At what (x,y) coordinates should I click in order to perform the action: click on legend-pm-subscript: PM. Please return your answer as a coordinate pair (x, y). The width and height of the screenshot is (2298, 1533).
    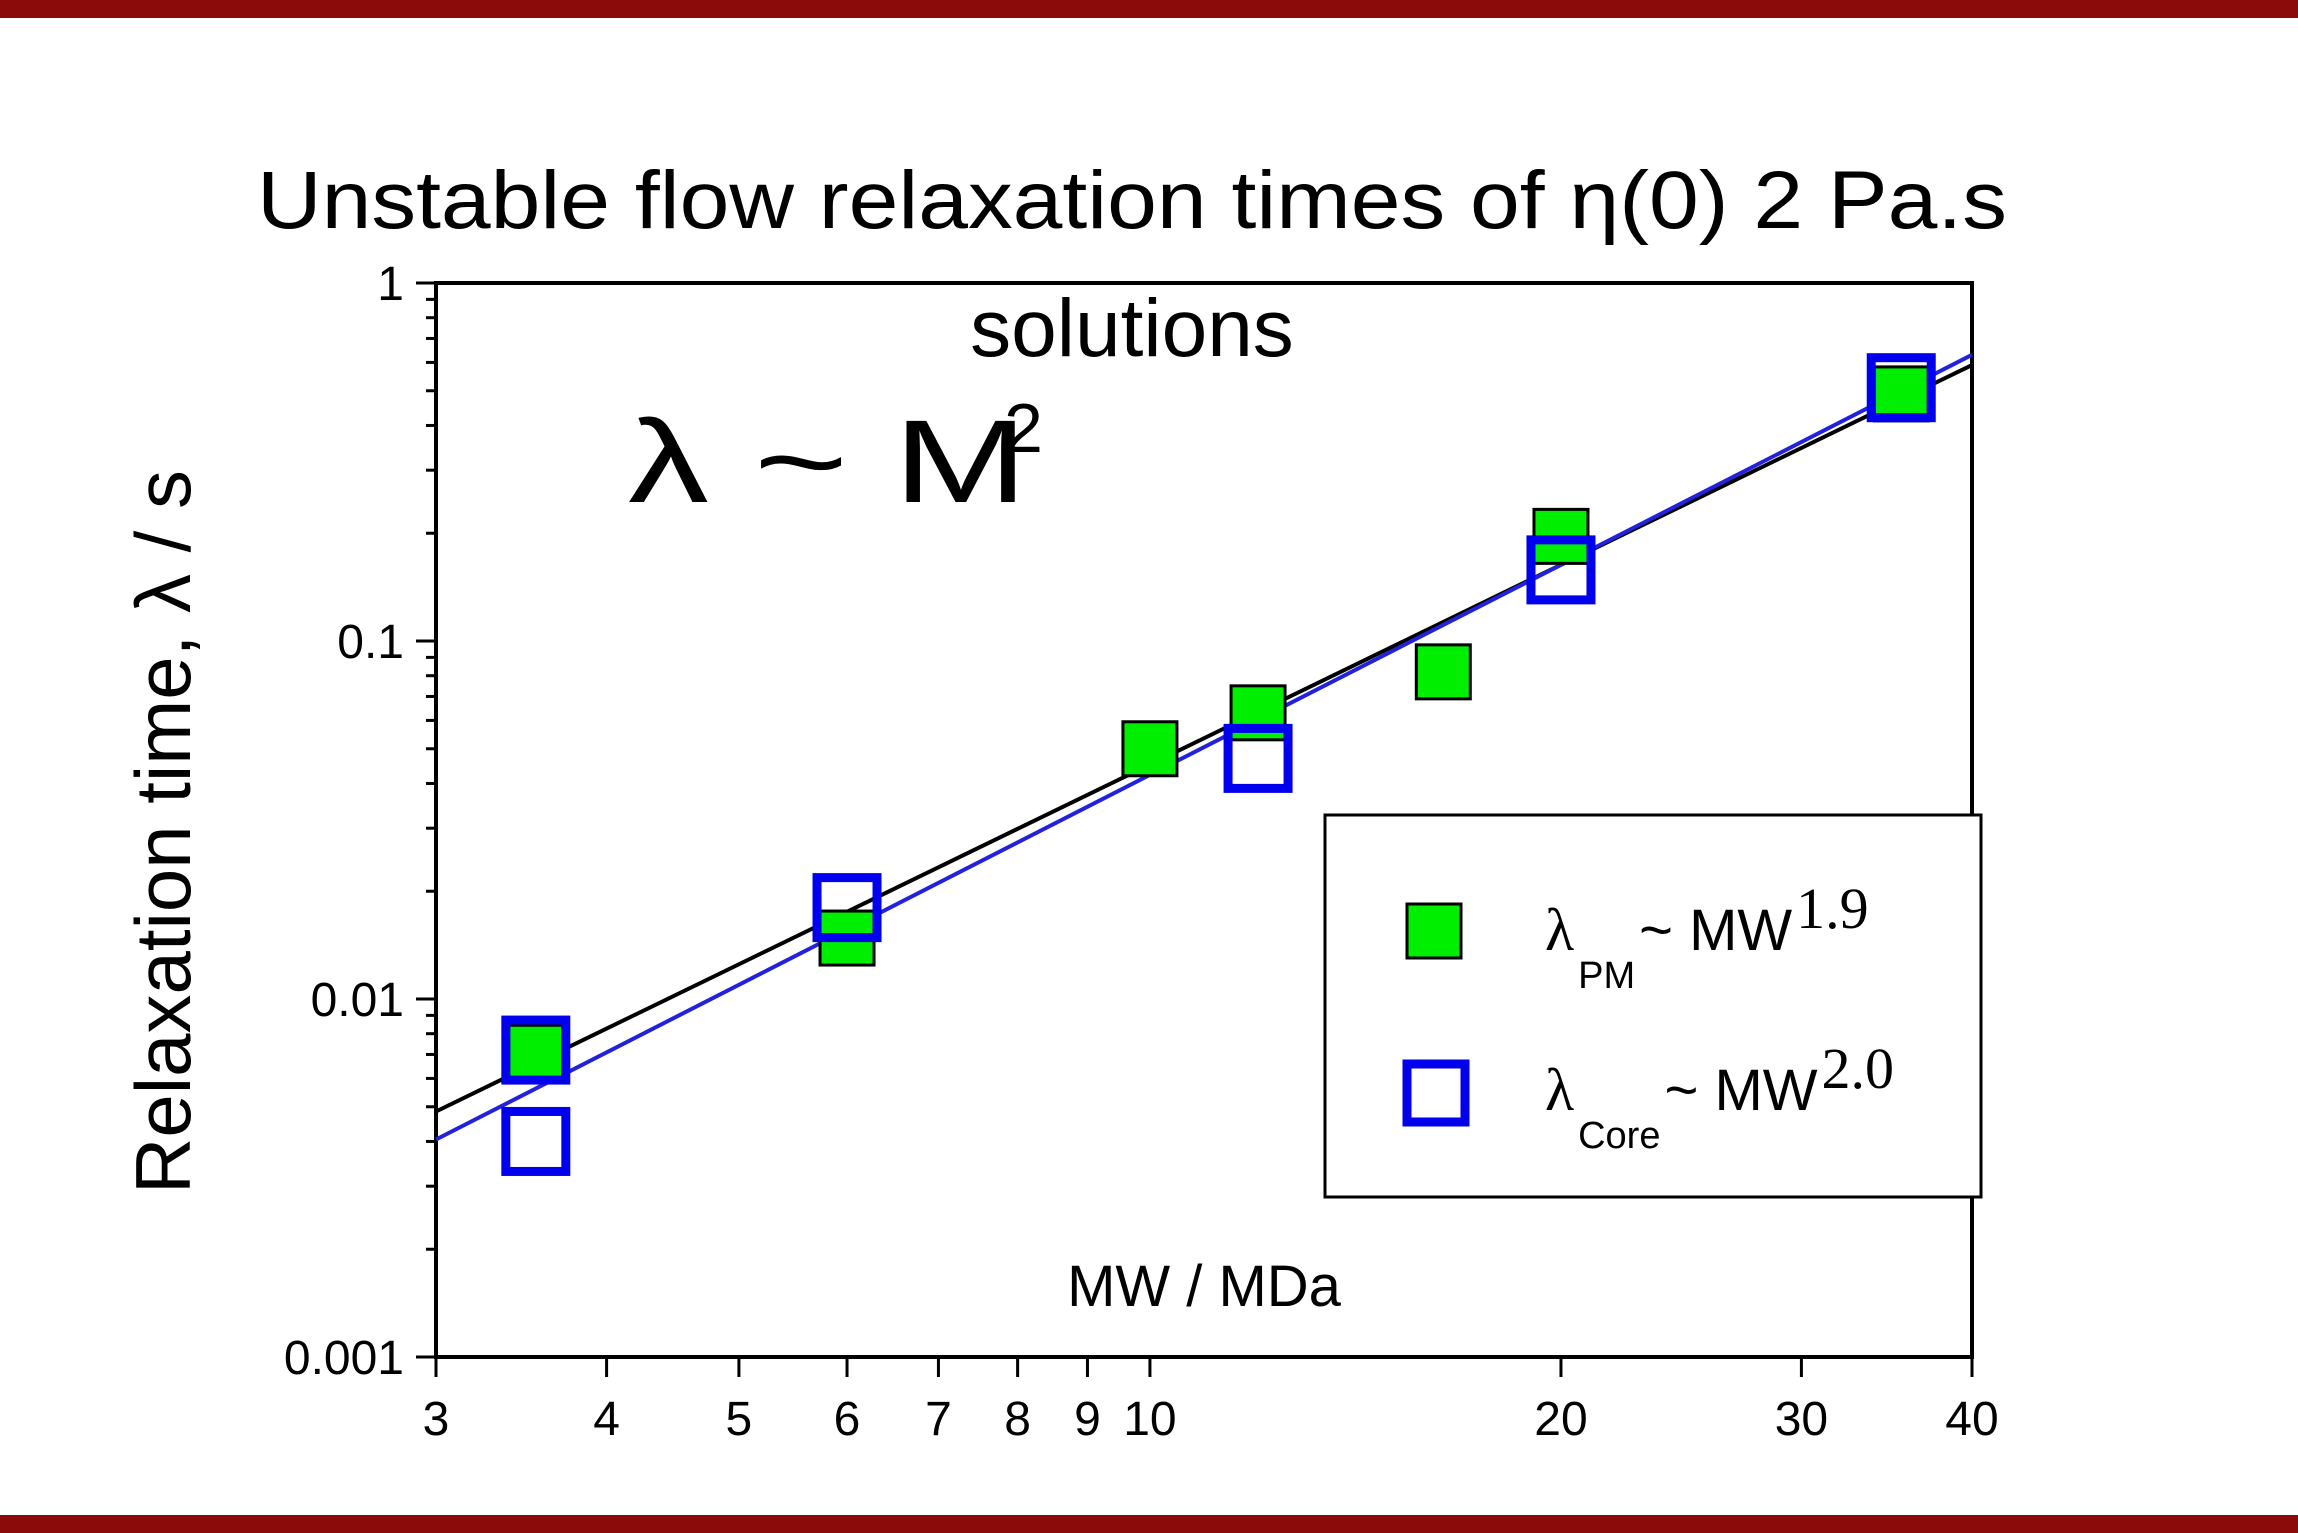
    Looking at the image, I should click on (1606, 976).